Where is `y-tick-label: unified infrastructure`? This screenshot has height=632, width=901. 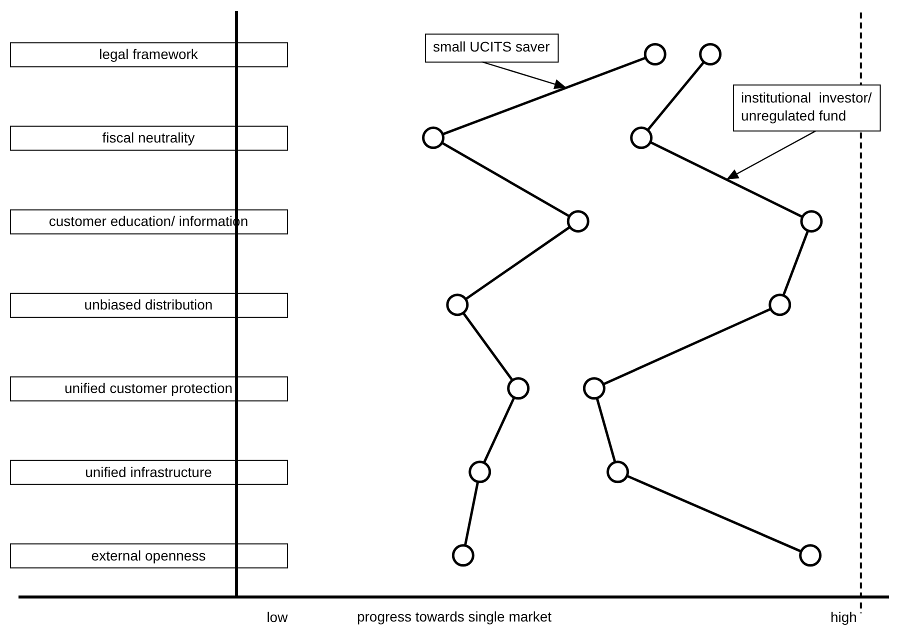
y-tick-label: unified infrastructure is located at coordinates (148, 472).